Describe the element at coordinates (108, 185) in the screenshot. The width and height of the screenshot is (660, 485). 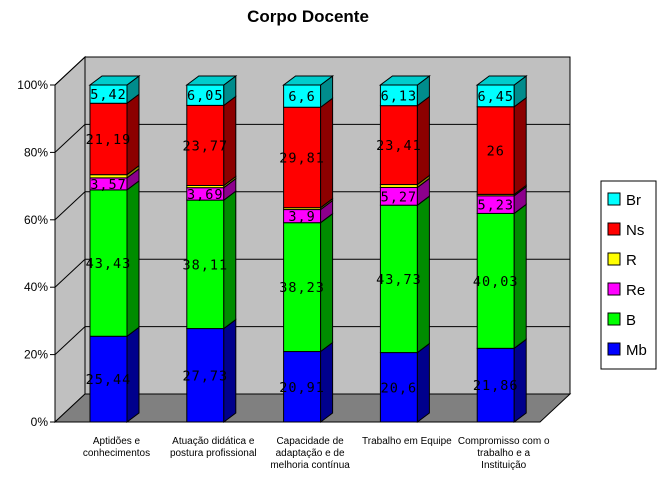
I see `data-label: 3,57` at that location.